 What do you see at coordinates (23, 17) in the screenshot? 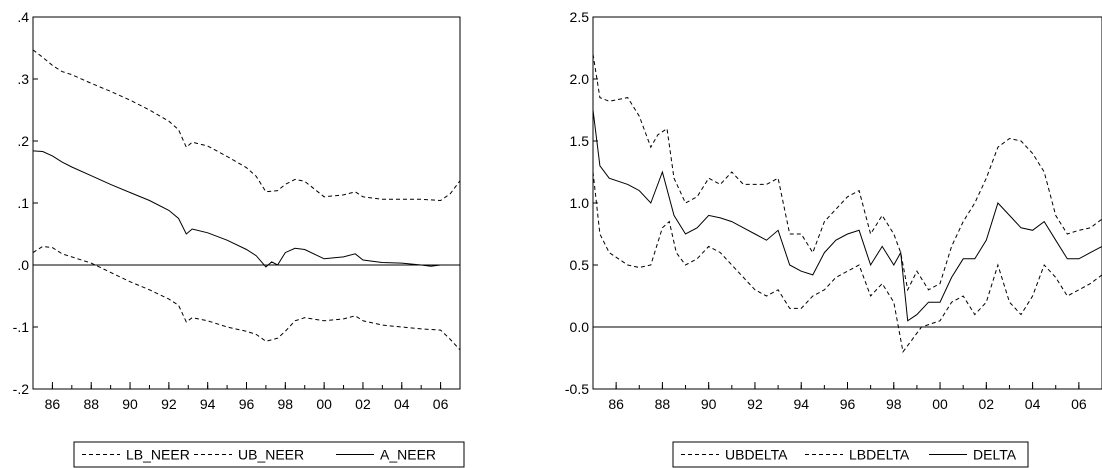
I see `y-tick-label: .4` at bounding box center [23, 17].